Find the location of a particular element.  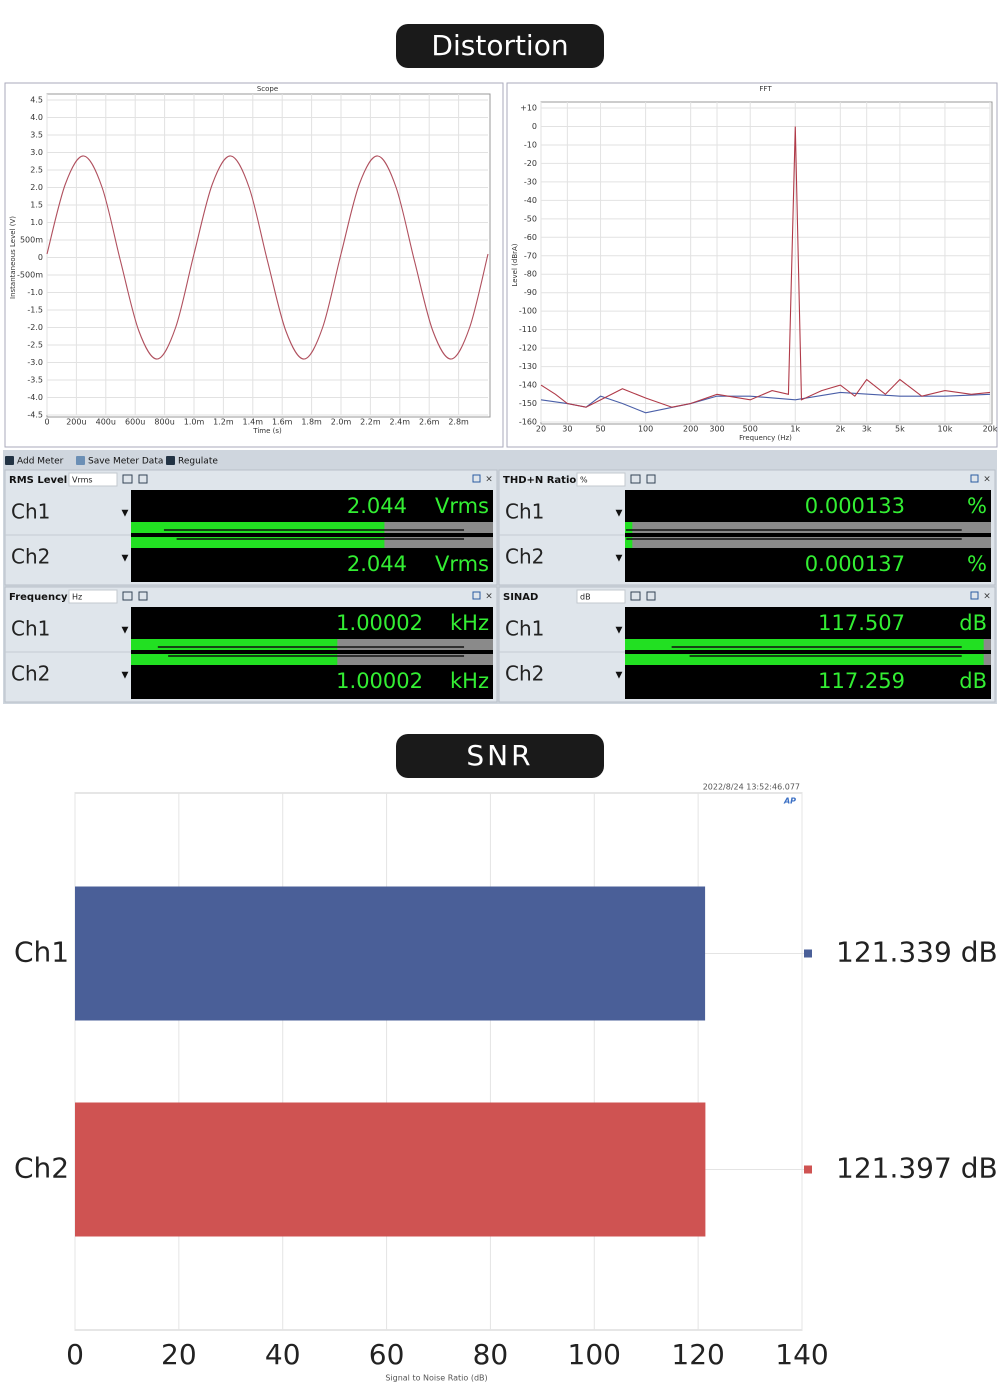

value-label: 121.397 dB is located at coordinates (917, 1168).